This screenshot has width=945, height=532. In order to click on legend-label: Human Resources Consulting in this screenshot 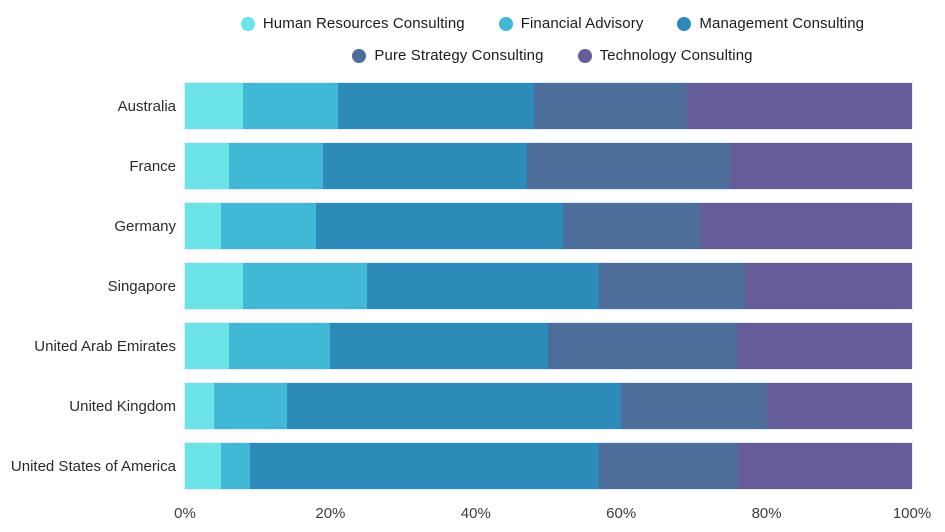, I will do `click(363, 23)`.